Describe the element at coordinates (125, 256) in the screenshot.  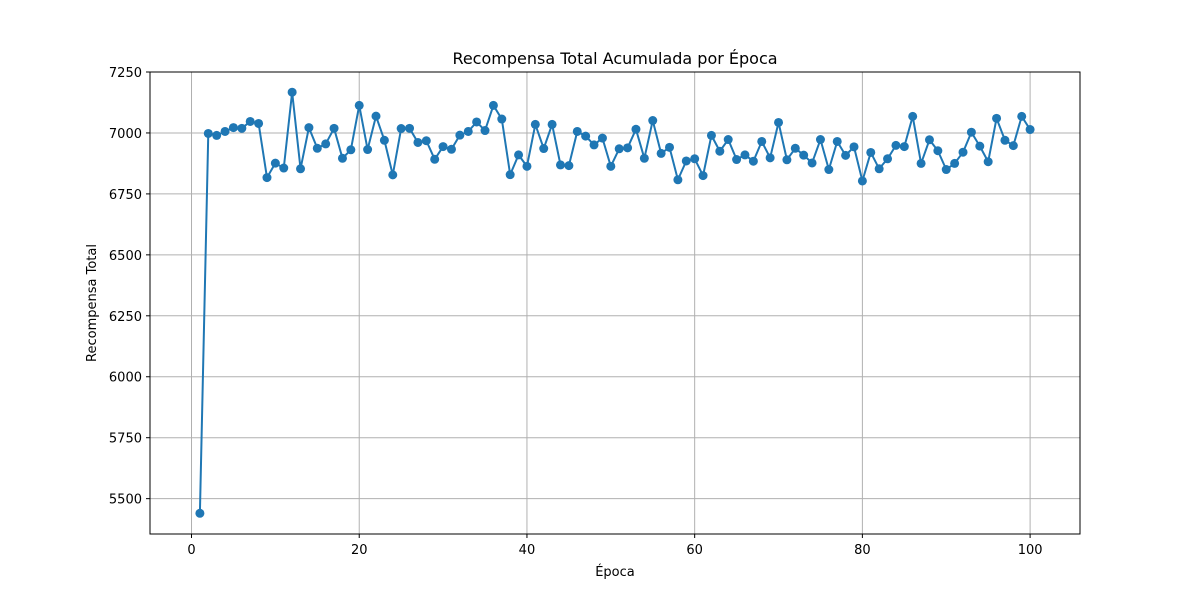
I see `y-tick-label: 6500` at that location.